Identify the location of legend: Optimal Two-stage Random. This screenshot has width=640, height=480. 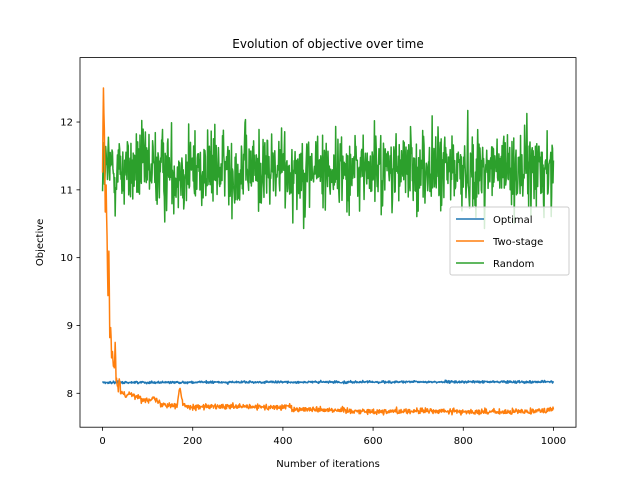
(509, 241).